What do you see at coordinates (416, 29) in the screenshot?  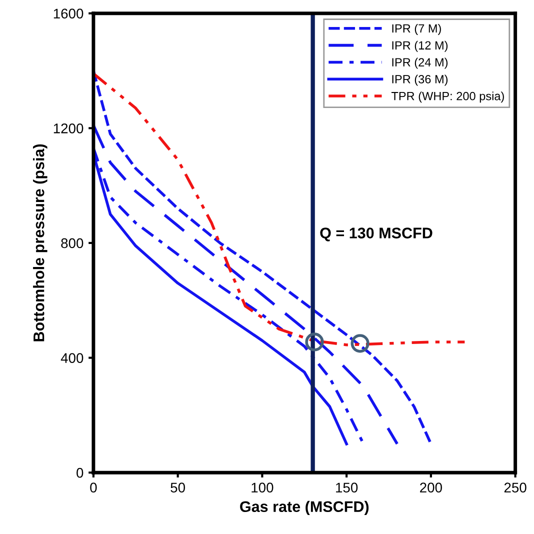 I see `legend-label: IPR (7 M)` at bounding box center [416, 29].